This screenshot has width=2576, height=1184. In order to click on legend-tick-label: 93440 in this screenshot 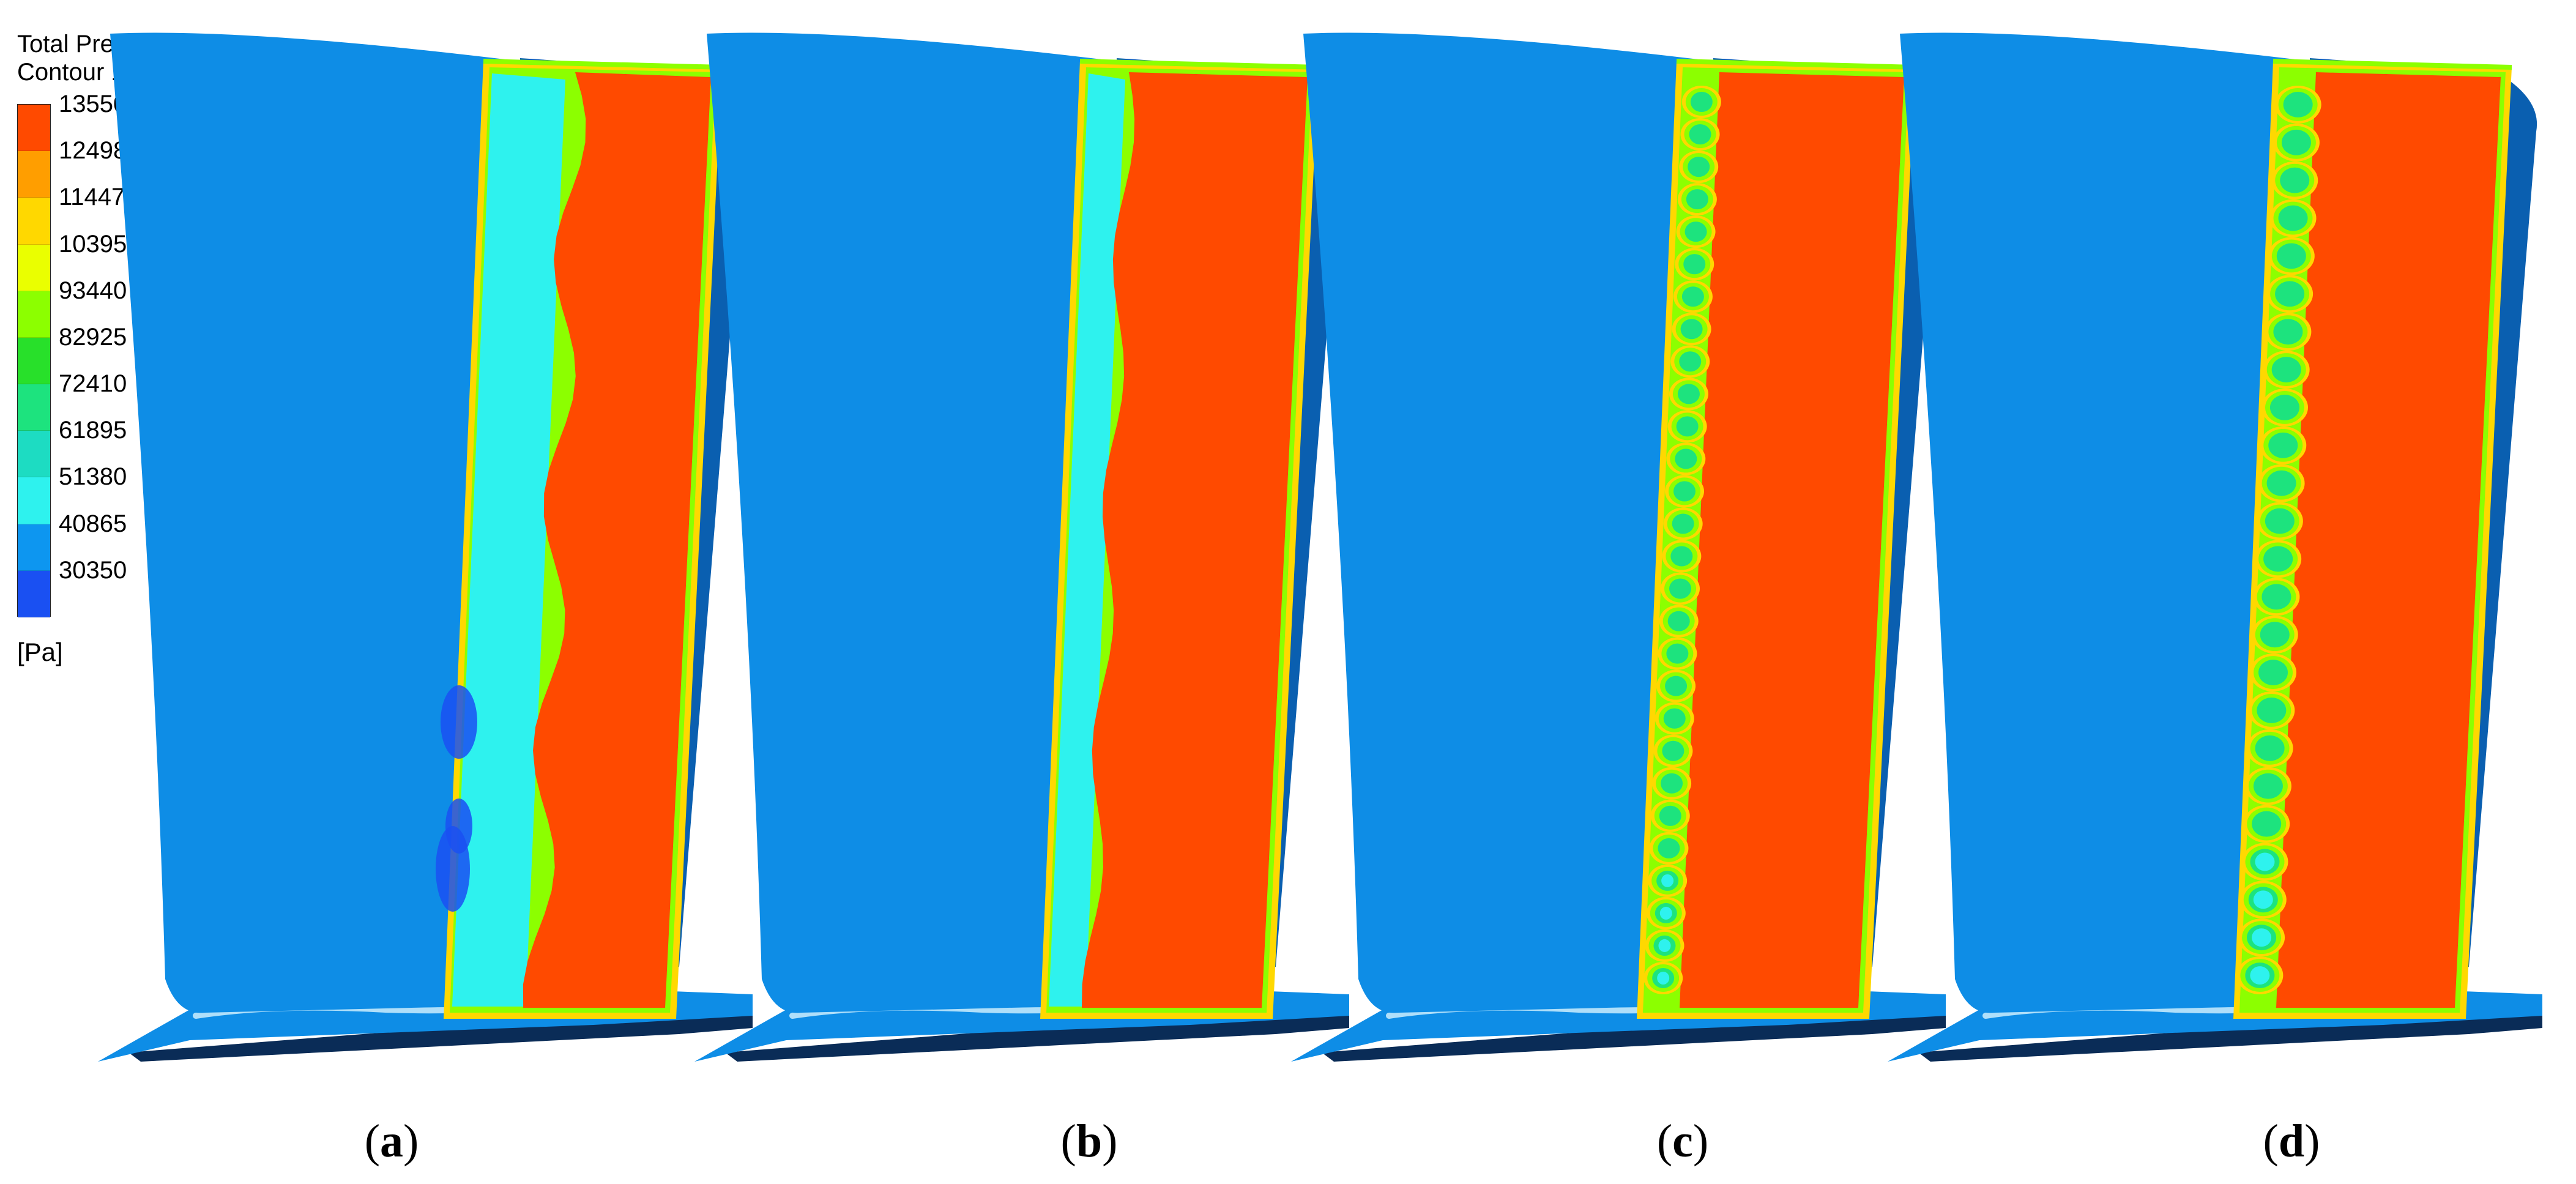, I will do `click(93, 290)`.